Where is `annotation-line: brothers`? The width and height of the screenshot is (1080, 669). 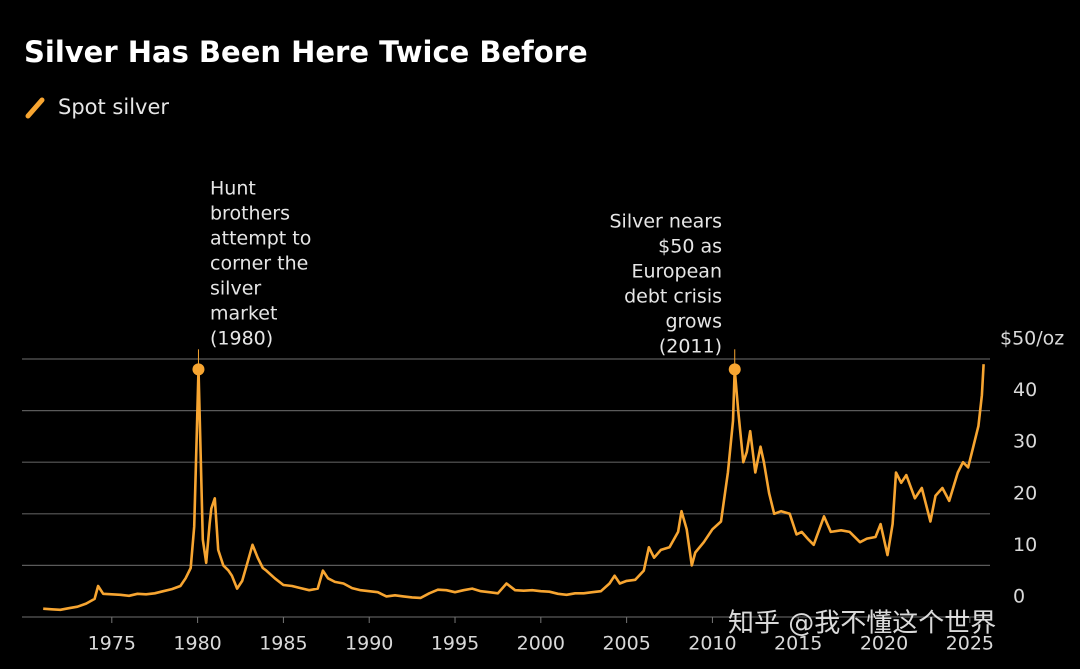
annotation-line: brothers is located at coordinates (250, 214).